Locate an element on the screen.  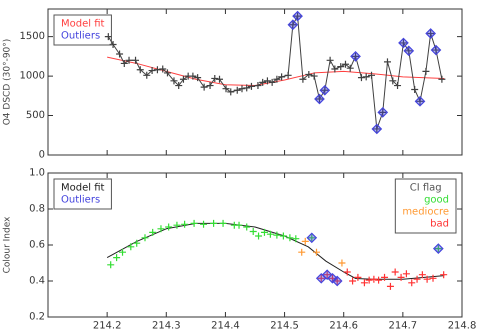
y-tick-label: 1000 is located at coordinates (32, 76).